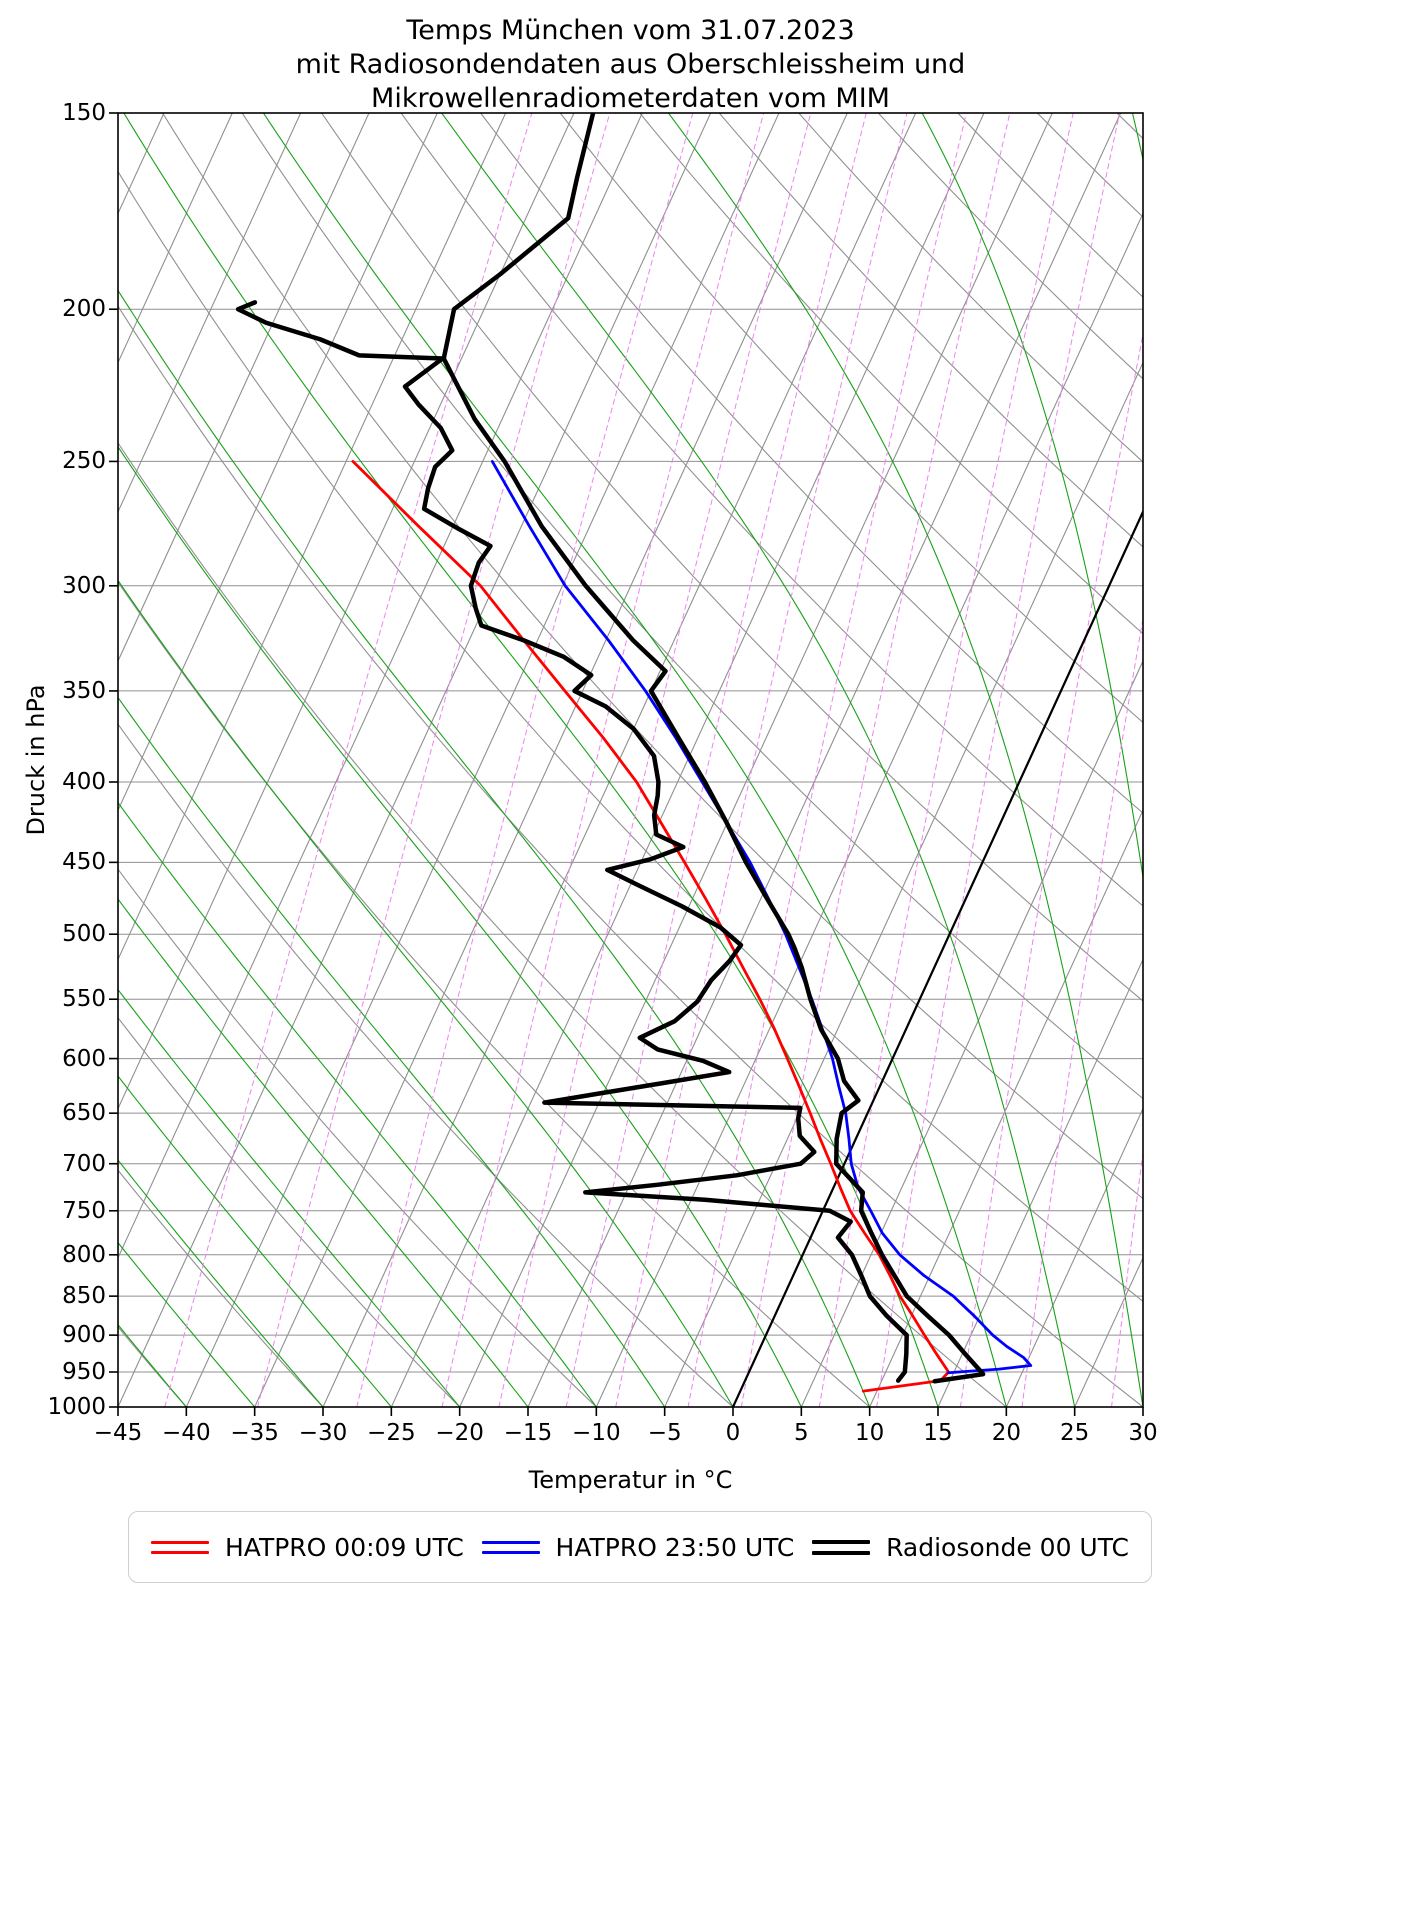 The height and width of the screenshot is (1907, 1427). I want to click on x-tick-label: −5, so click(664, 1433).